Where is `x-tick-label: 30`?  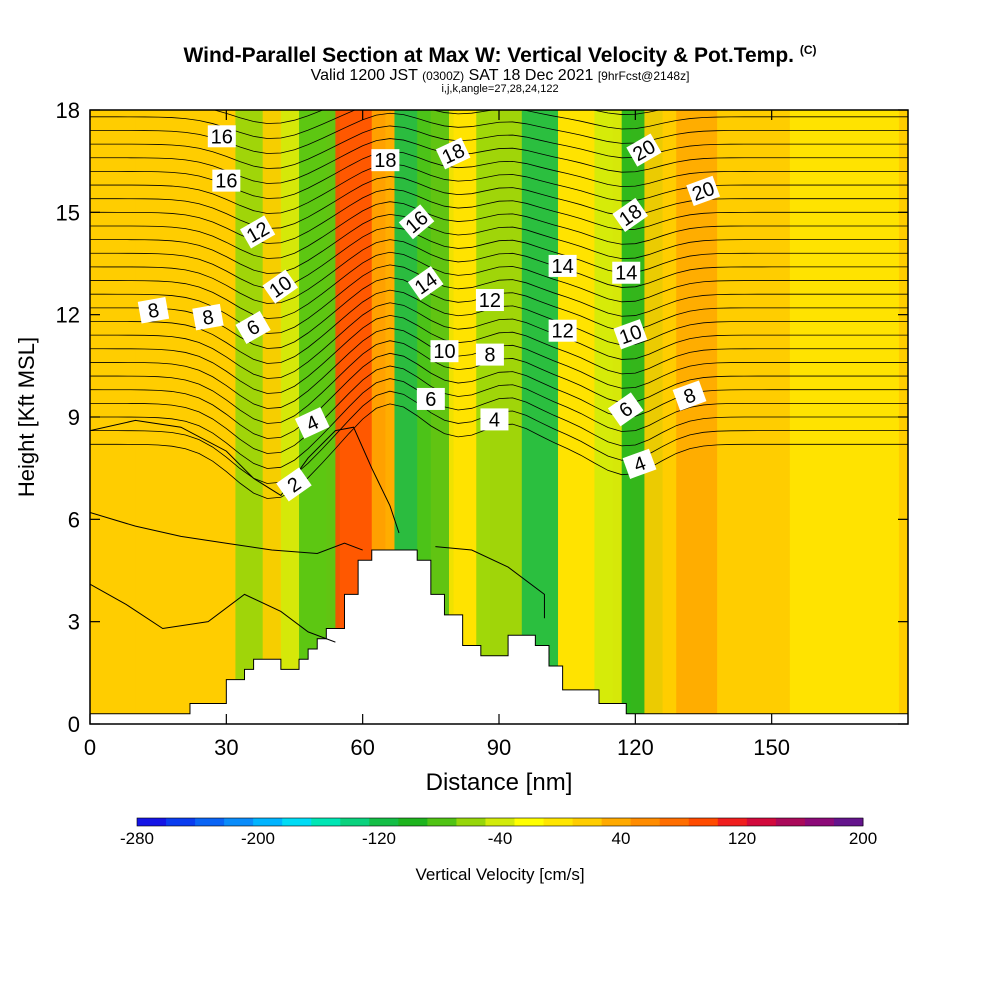 x-tick-label: 30 is located at coordinates (226, 747).